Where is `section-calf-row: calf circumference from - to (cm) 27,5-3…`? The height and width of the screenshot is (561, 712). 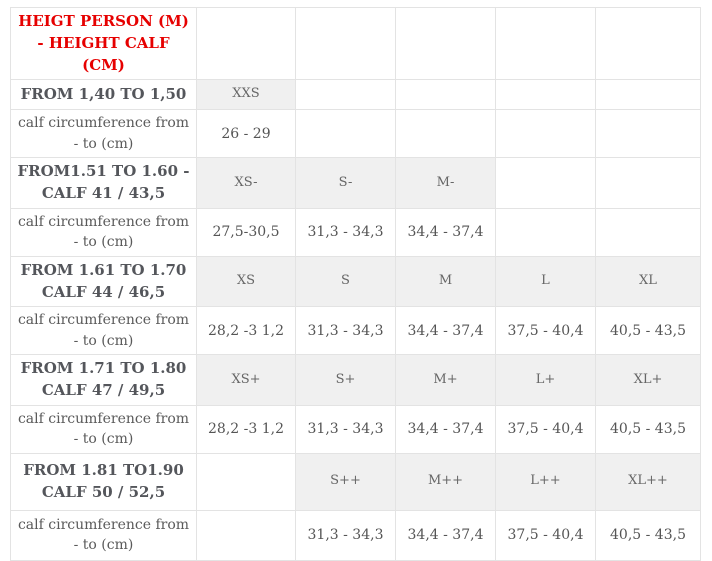
section-calf-row: calf circumference from - to (cm) 27,5-3… is located at coordinates (355, 232).